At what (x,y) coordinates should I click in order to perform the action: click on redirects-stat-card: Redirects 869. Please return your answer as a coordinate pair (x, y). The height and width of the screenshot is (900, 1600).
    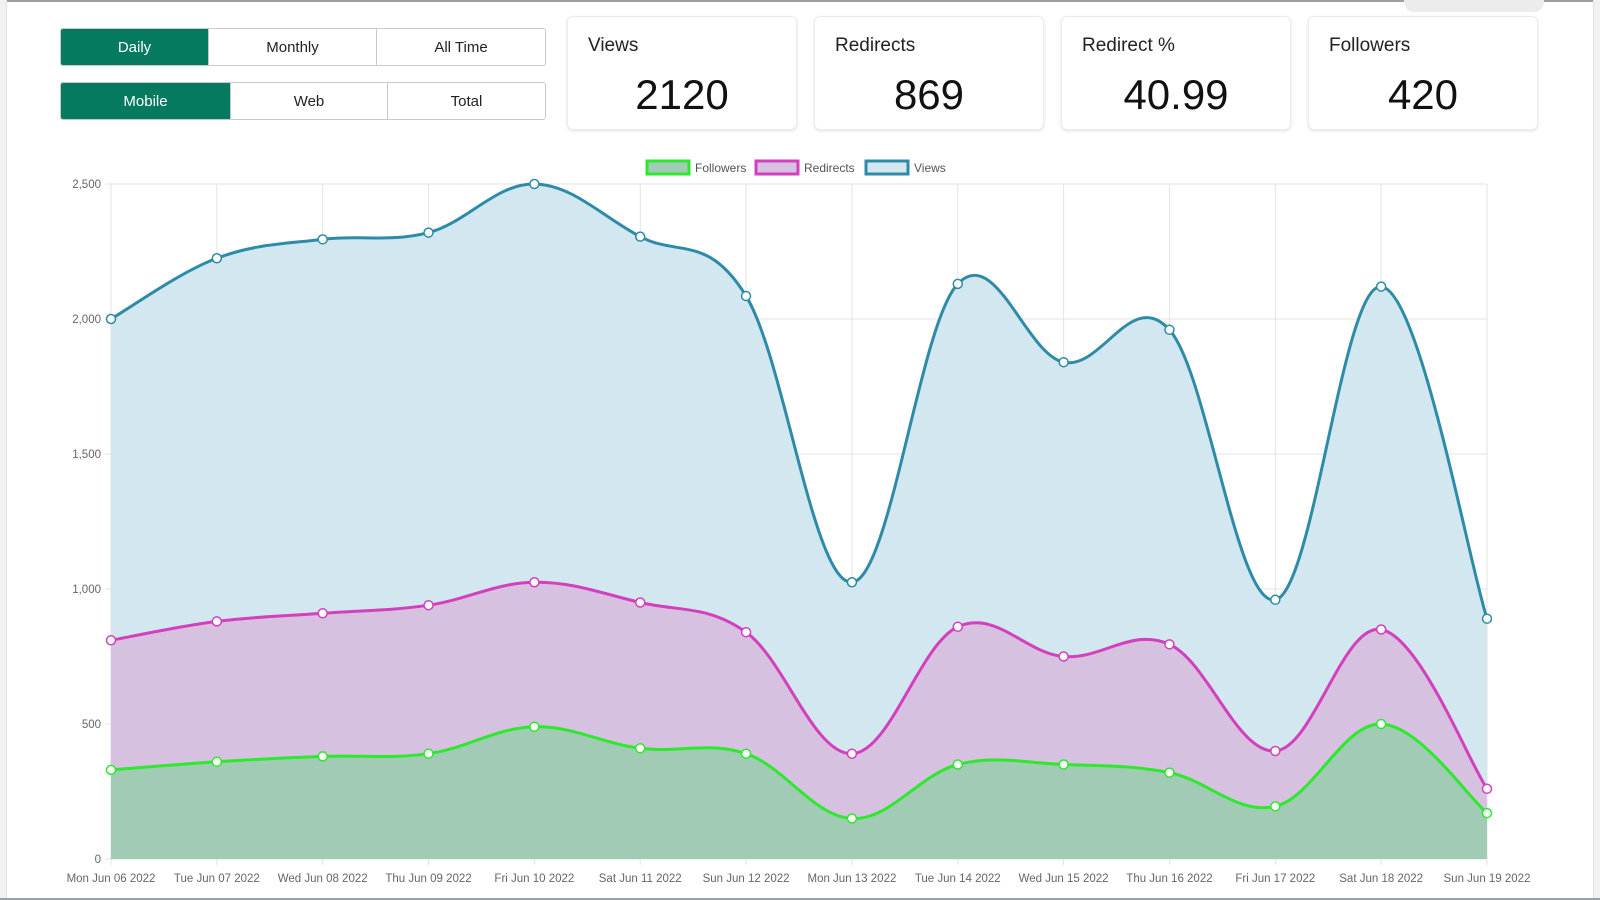
    Looking at the image, I should click on (929, 73).